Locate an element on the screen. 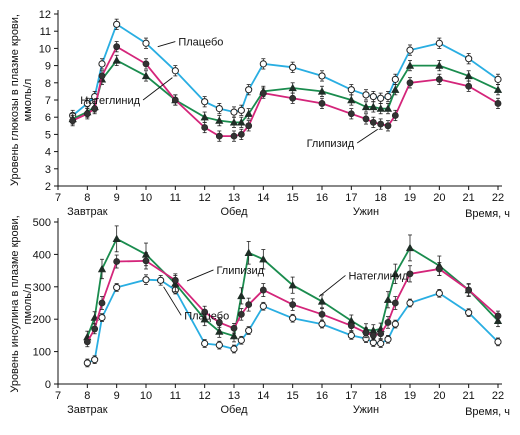  glucose-x-tick-label: 13 is located at coordinates (234, 198).